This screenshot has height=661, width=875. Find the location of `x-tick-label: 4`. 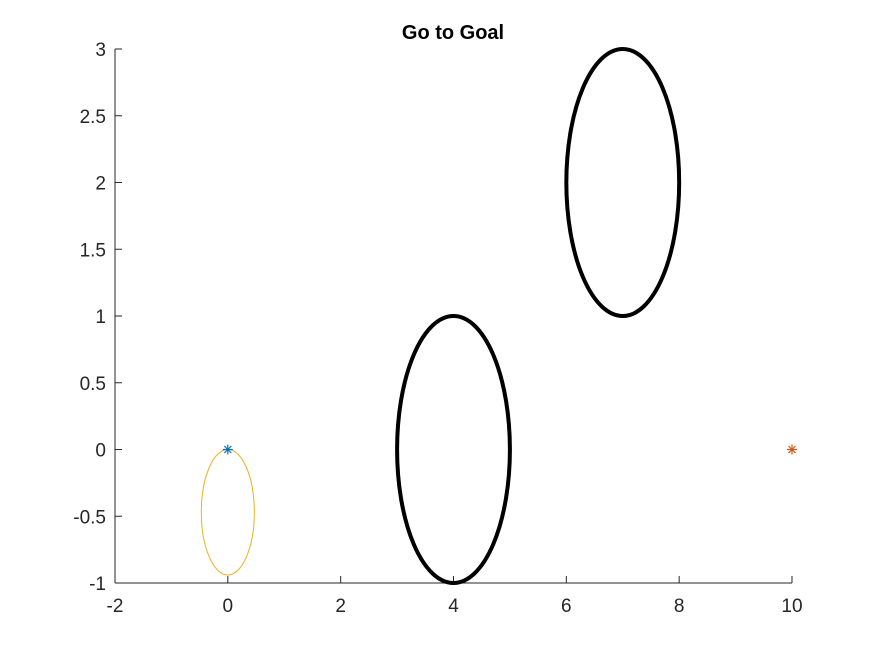

x-tick-label: 4 is located at coordinates (453, 606).